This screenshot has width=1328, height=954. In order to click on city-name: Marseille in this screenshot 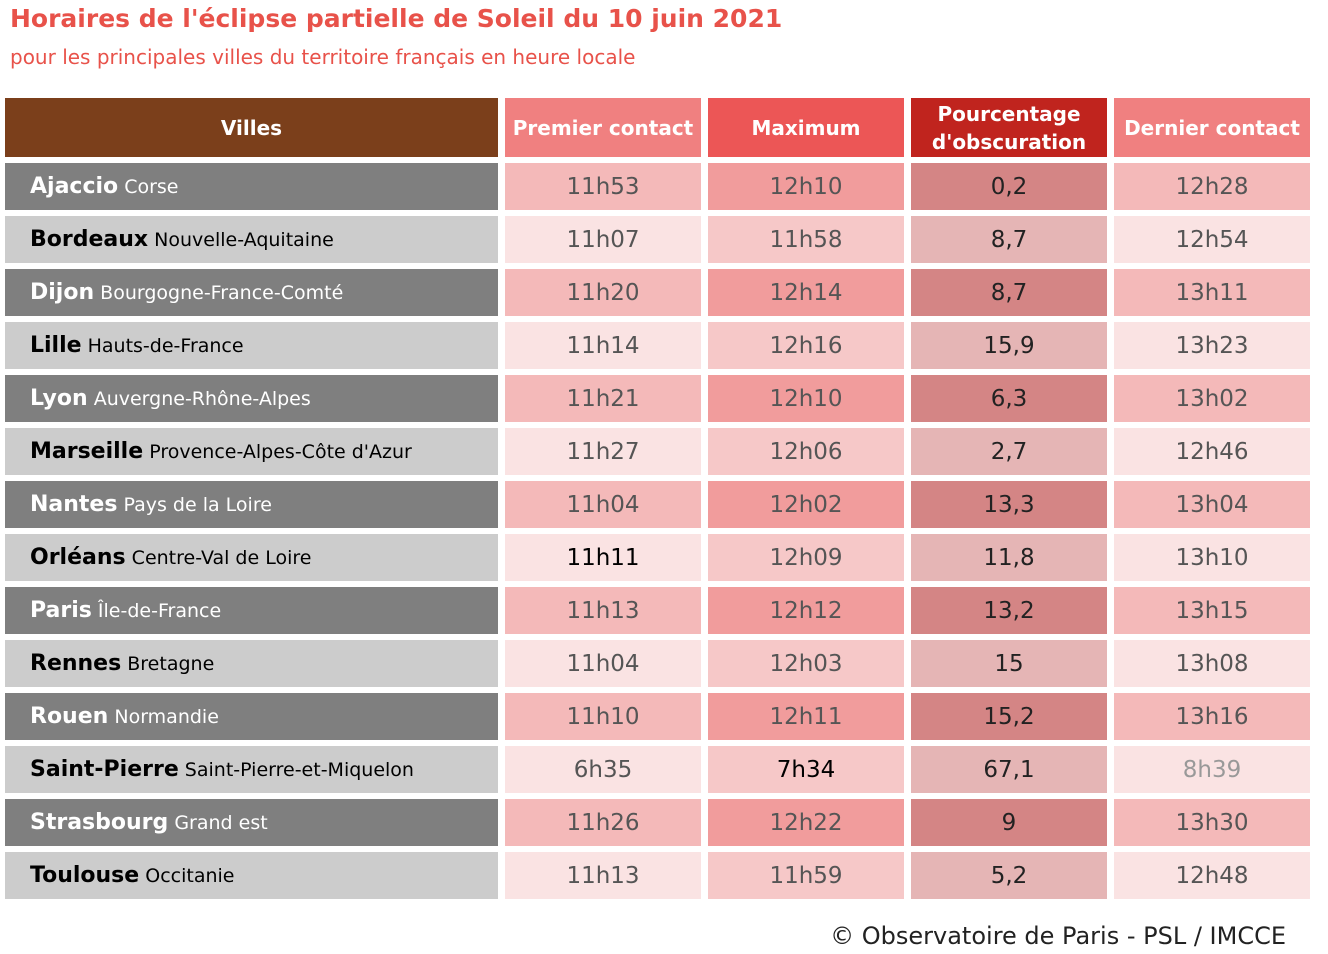, I will do `click(87, 451)`.